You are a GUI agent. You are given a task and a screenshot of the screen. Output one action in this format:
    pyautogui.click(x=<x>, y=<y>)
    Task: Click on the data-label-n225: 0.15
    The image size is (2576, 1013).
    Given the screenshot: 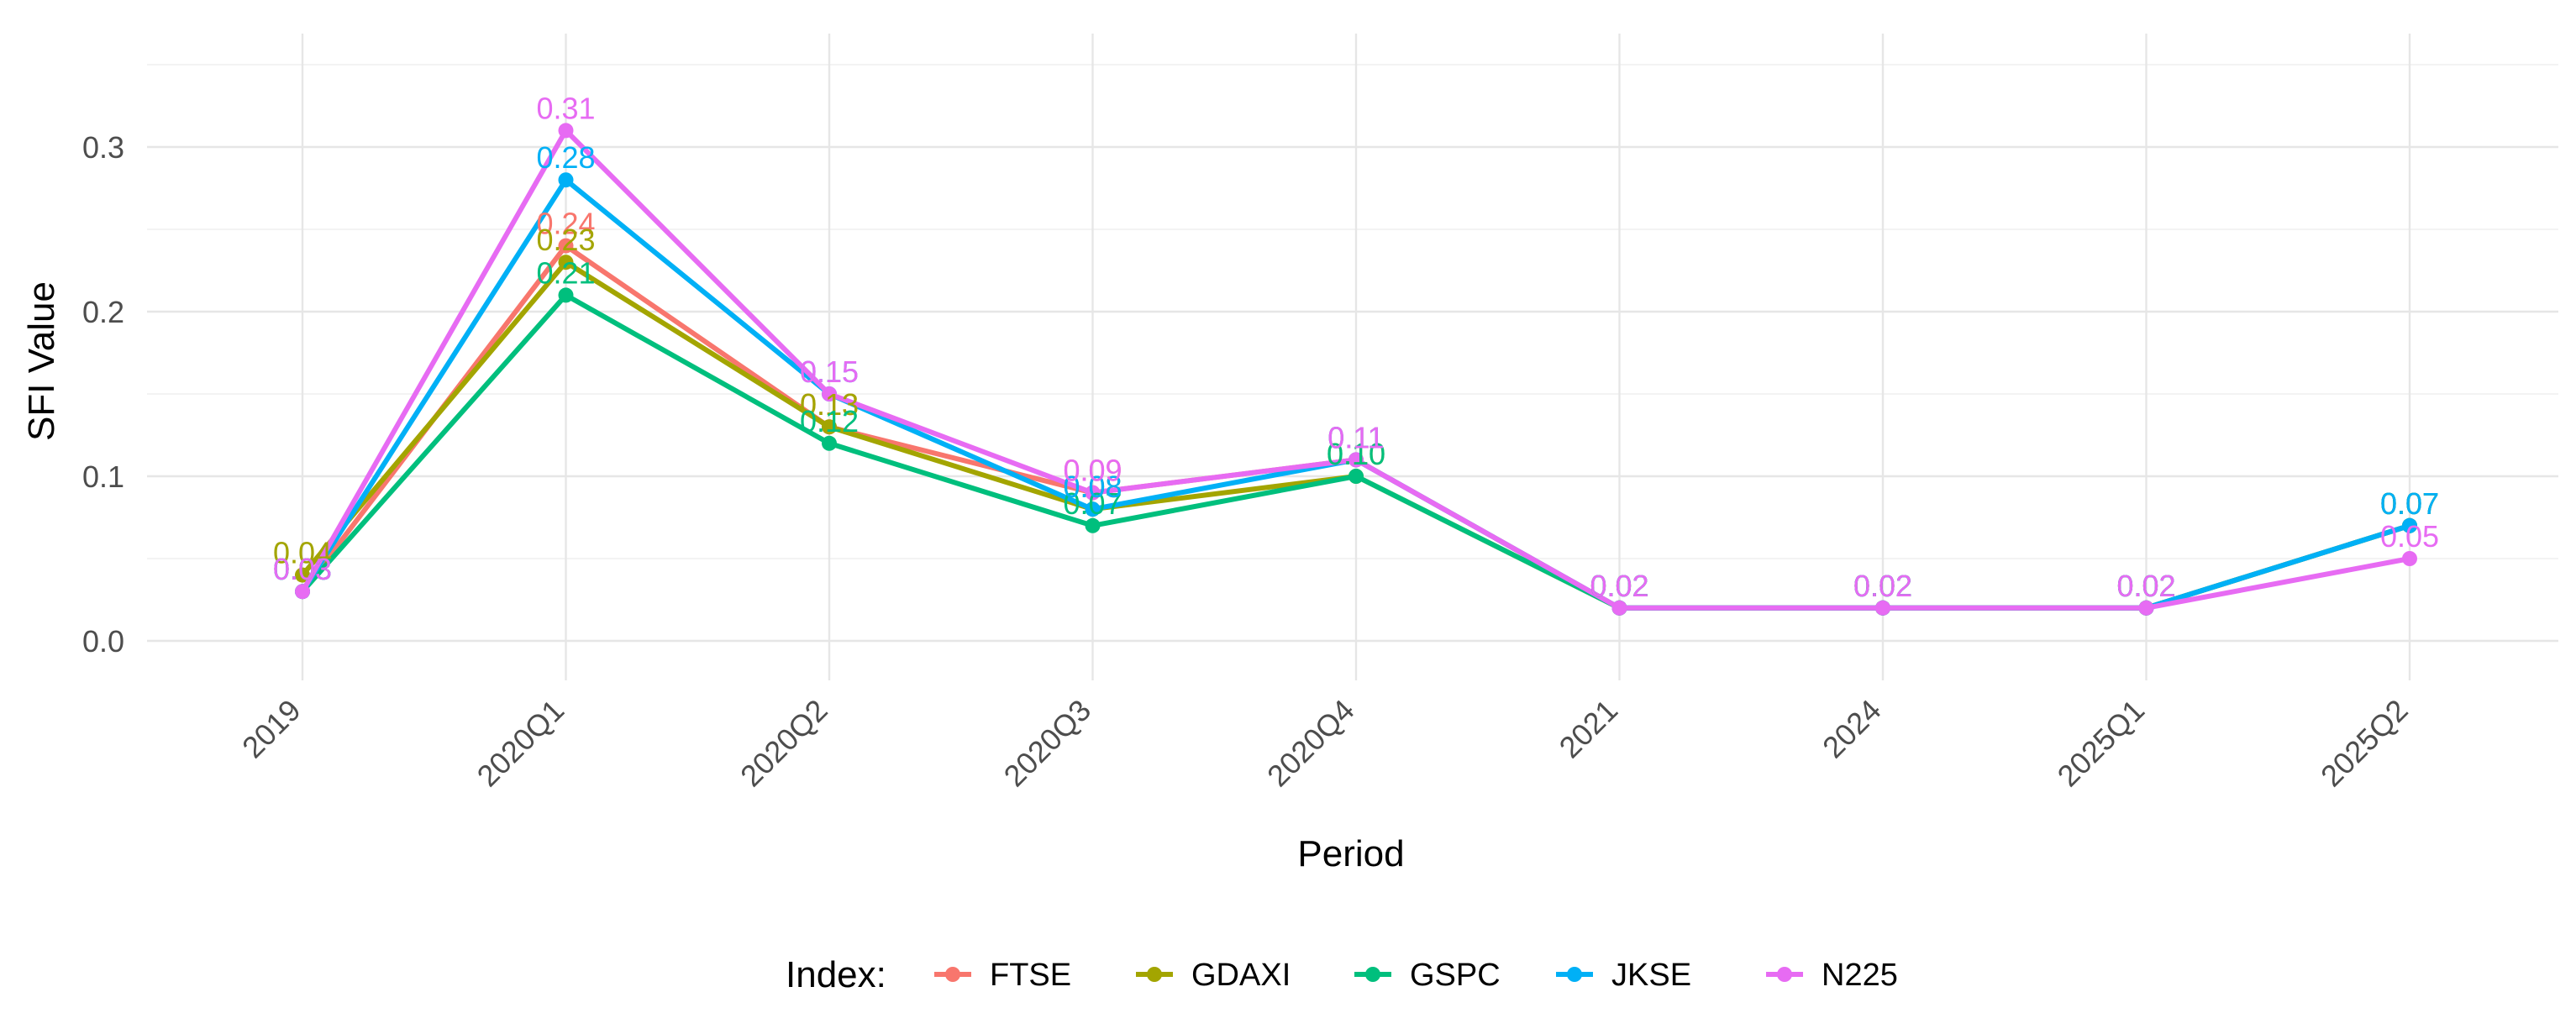 What is the action you would take?
    pyautogui.click(x=829, y=371)
    